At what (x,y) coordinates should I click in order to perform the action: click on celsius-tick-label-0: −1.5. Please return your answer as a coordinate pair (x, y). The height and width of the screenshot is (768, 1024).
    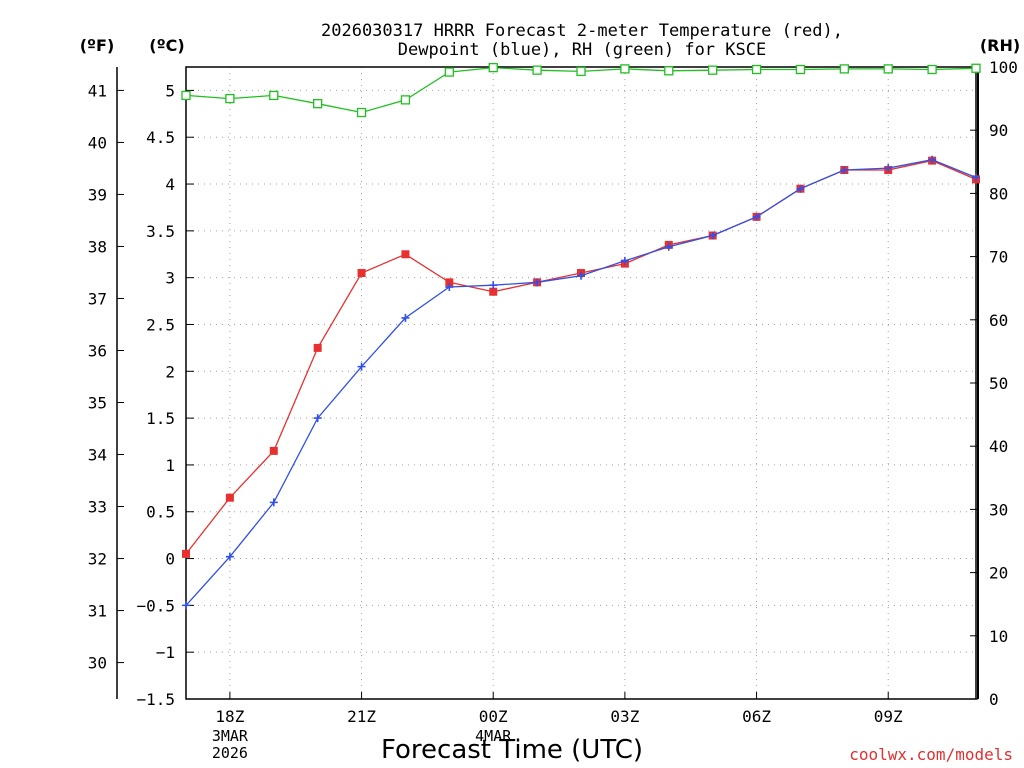
    Looking at the image, I should click on (155, 699).